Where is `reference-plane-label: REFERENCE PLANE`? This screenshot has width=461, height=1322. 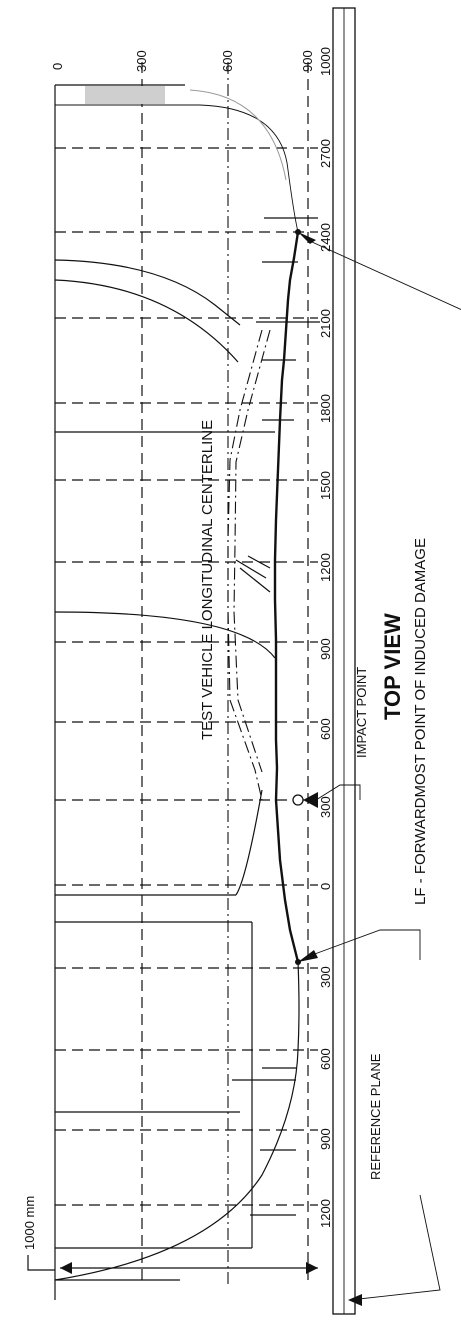
reference-plane-label: REFERENCE PLANE is located at coordinates (375, 1116).